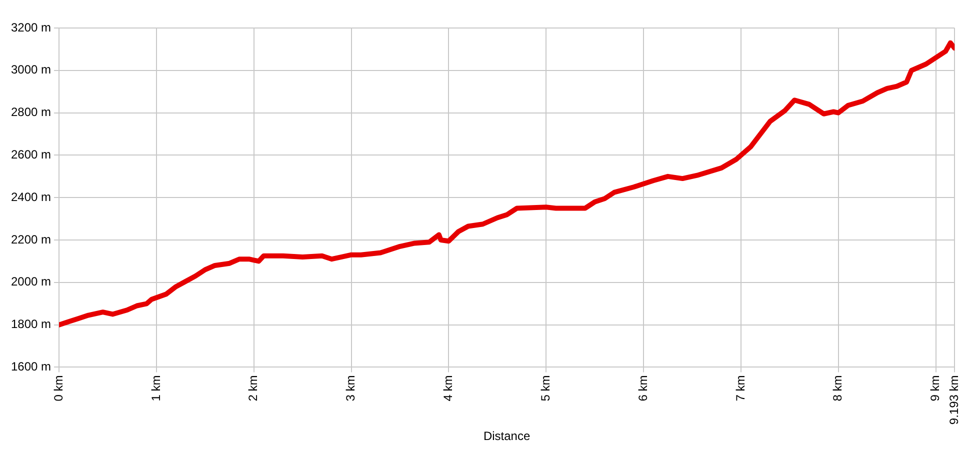  Describe the element at coordinates (253, 388) in the screenshot. I see `x-tick-label: 2 km` at that location.